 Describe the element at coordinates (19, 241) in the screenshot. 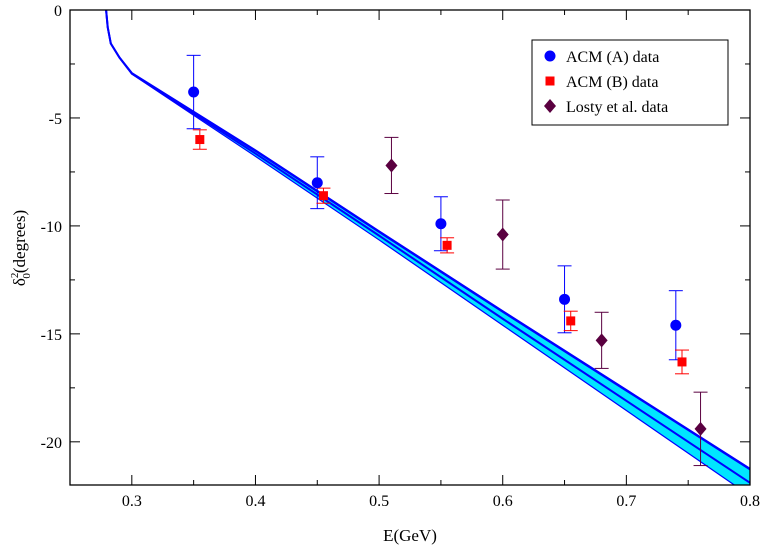

I see `y-axis-label-rest: (degrees)` at that location.